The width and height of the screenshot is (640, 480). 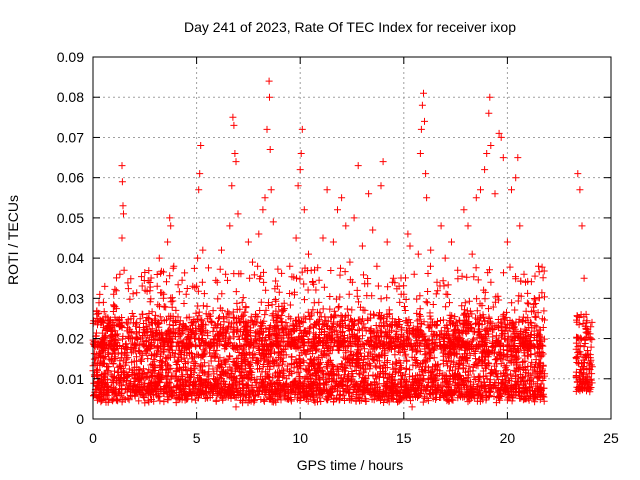 I want to click on y-tick-label: 0.01, so click(x=70, y=379).